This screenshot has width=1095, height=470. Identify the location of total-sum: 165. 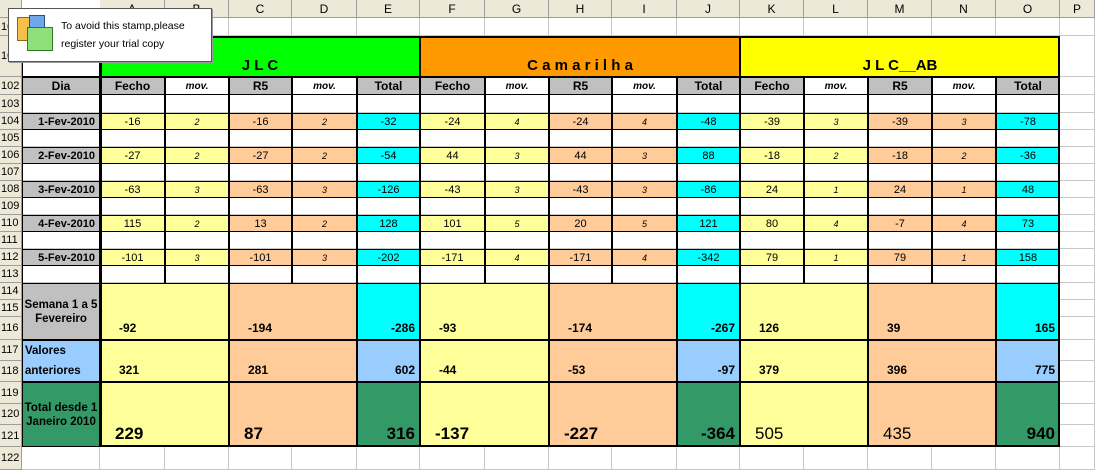
(1028, 311).